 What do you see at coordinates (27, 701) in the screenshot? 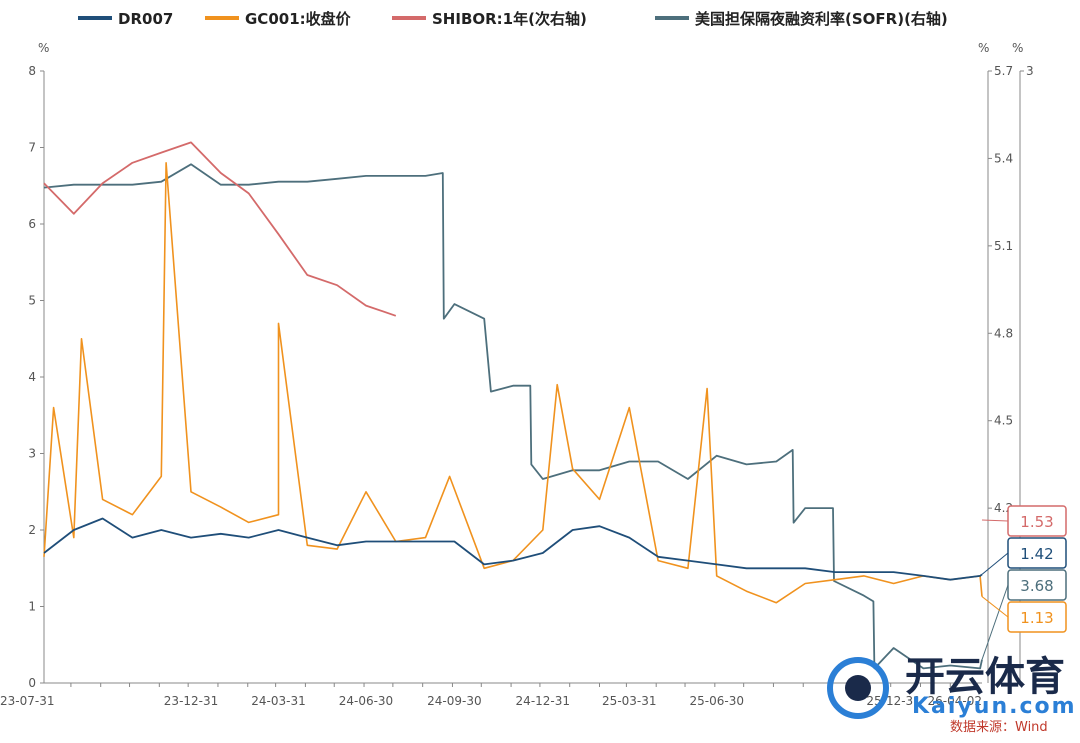
I see `x-tick-label: 23-07-31` at bounding box center [27, 701].